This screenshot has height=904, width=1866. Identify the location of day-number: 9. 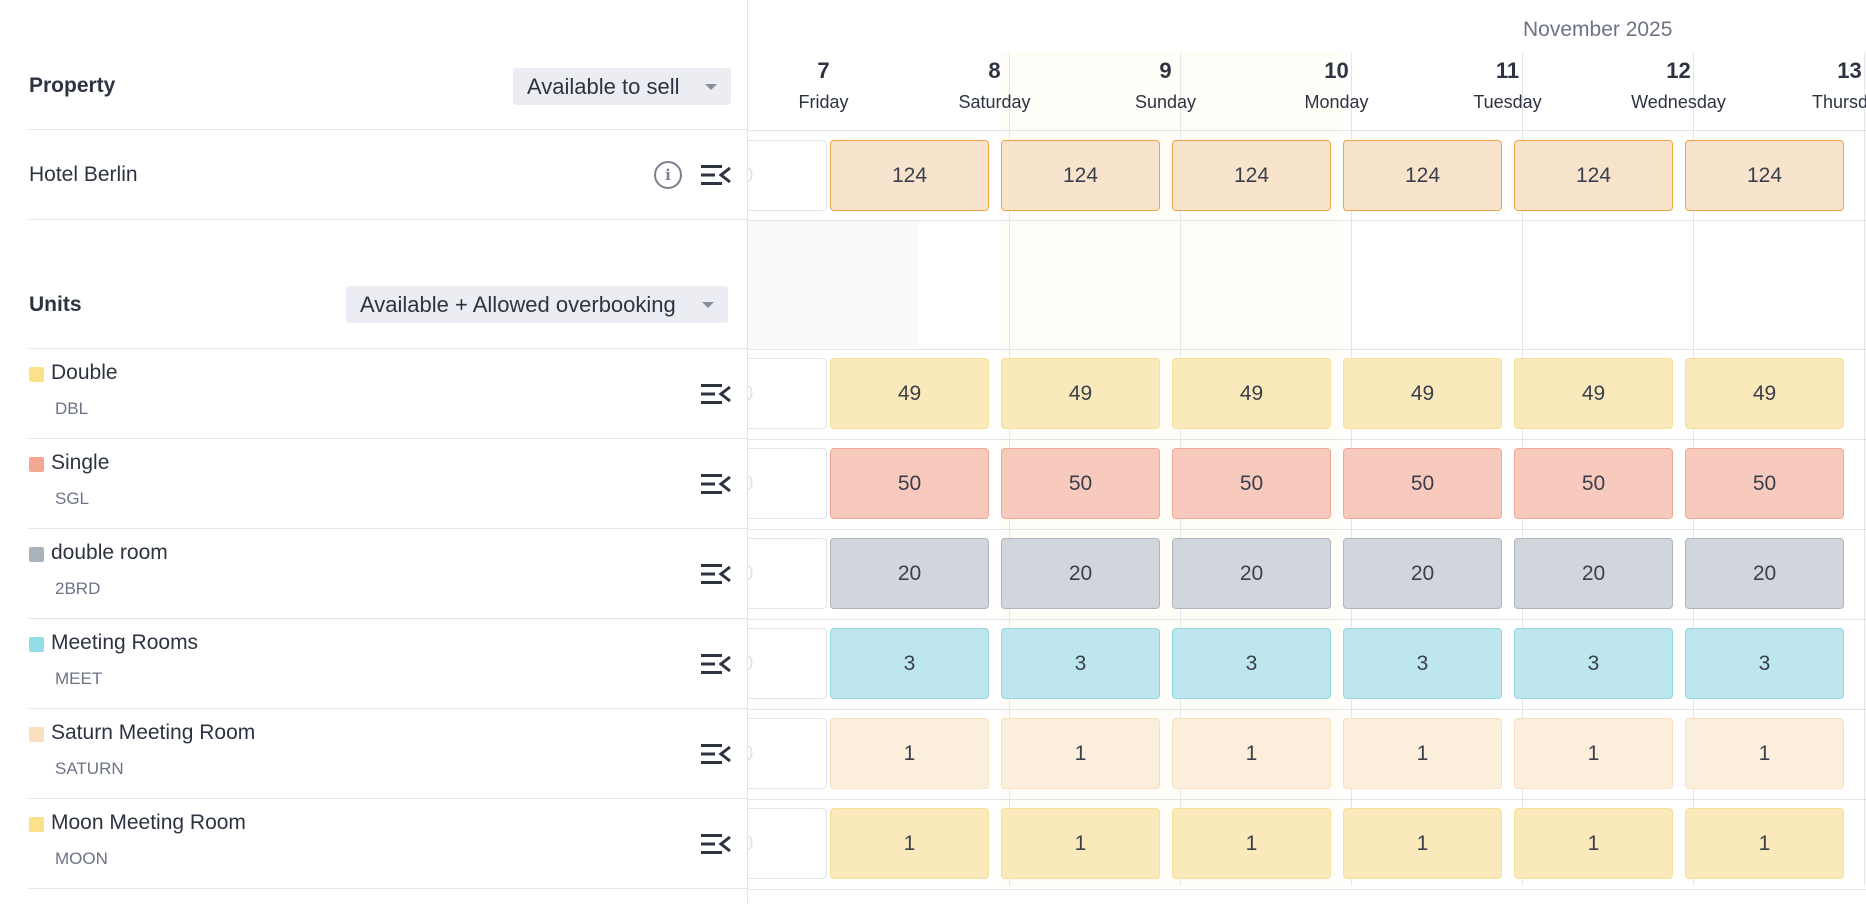
(1165, 70).